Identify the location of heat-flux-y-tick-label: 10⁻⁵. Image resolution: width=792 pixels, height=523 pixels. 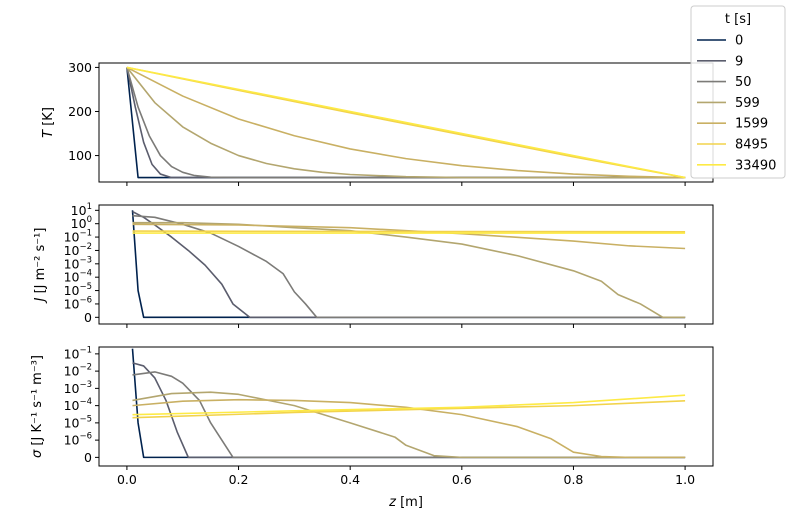
(78, 290).